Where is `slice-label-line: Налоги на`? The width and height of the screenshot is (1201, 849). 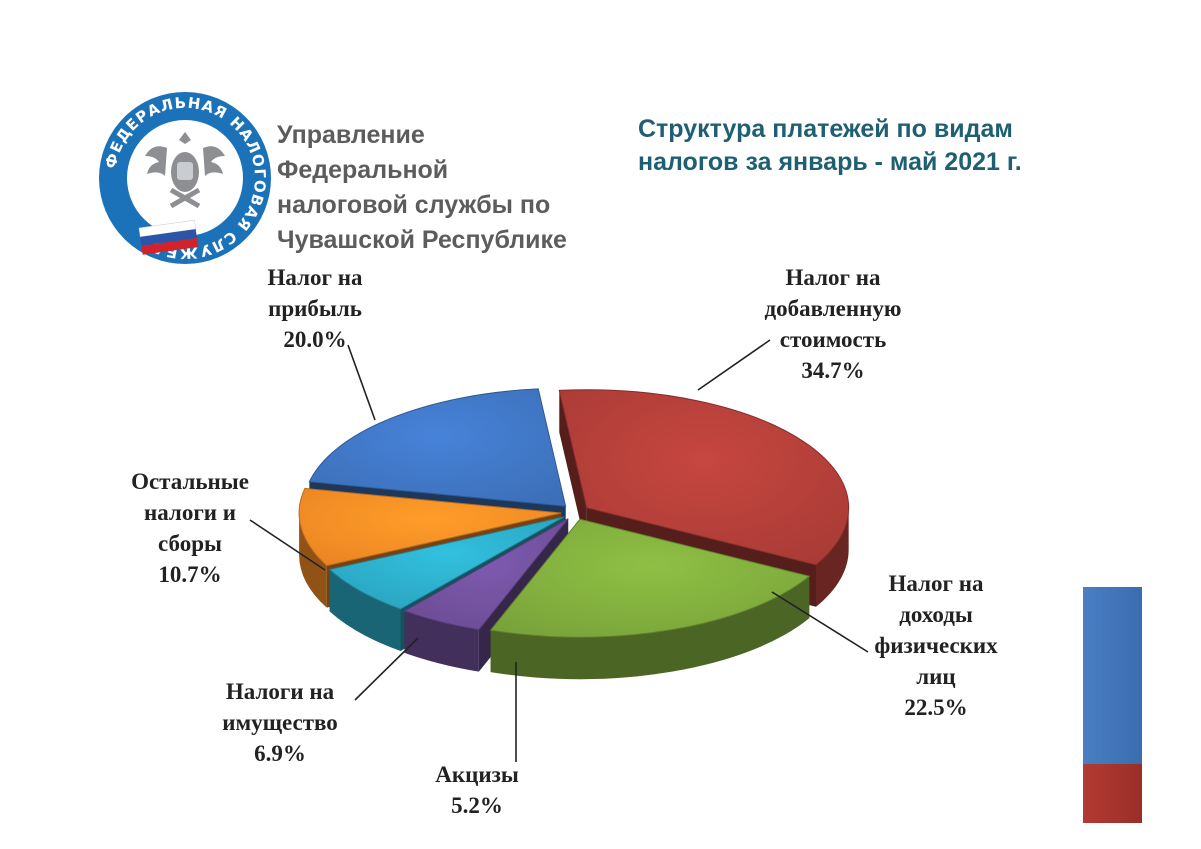 slice-label-line: Налоги на is located at coordinates (280, 691).